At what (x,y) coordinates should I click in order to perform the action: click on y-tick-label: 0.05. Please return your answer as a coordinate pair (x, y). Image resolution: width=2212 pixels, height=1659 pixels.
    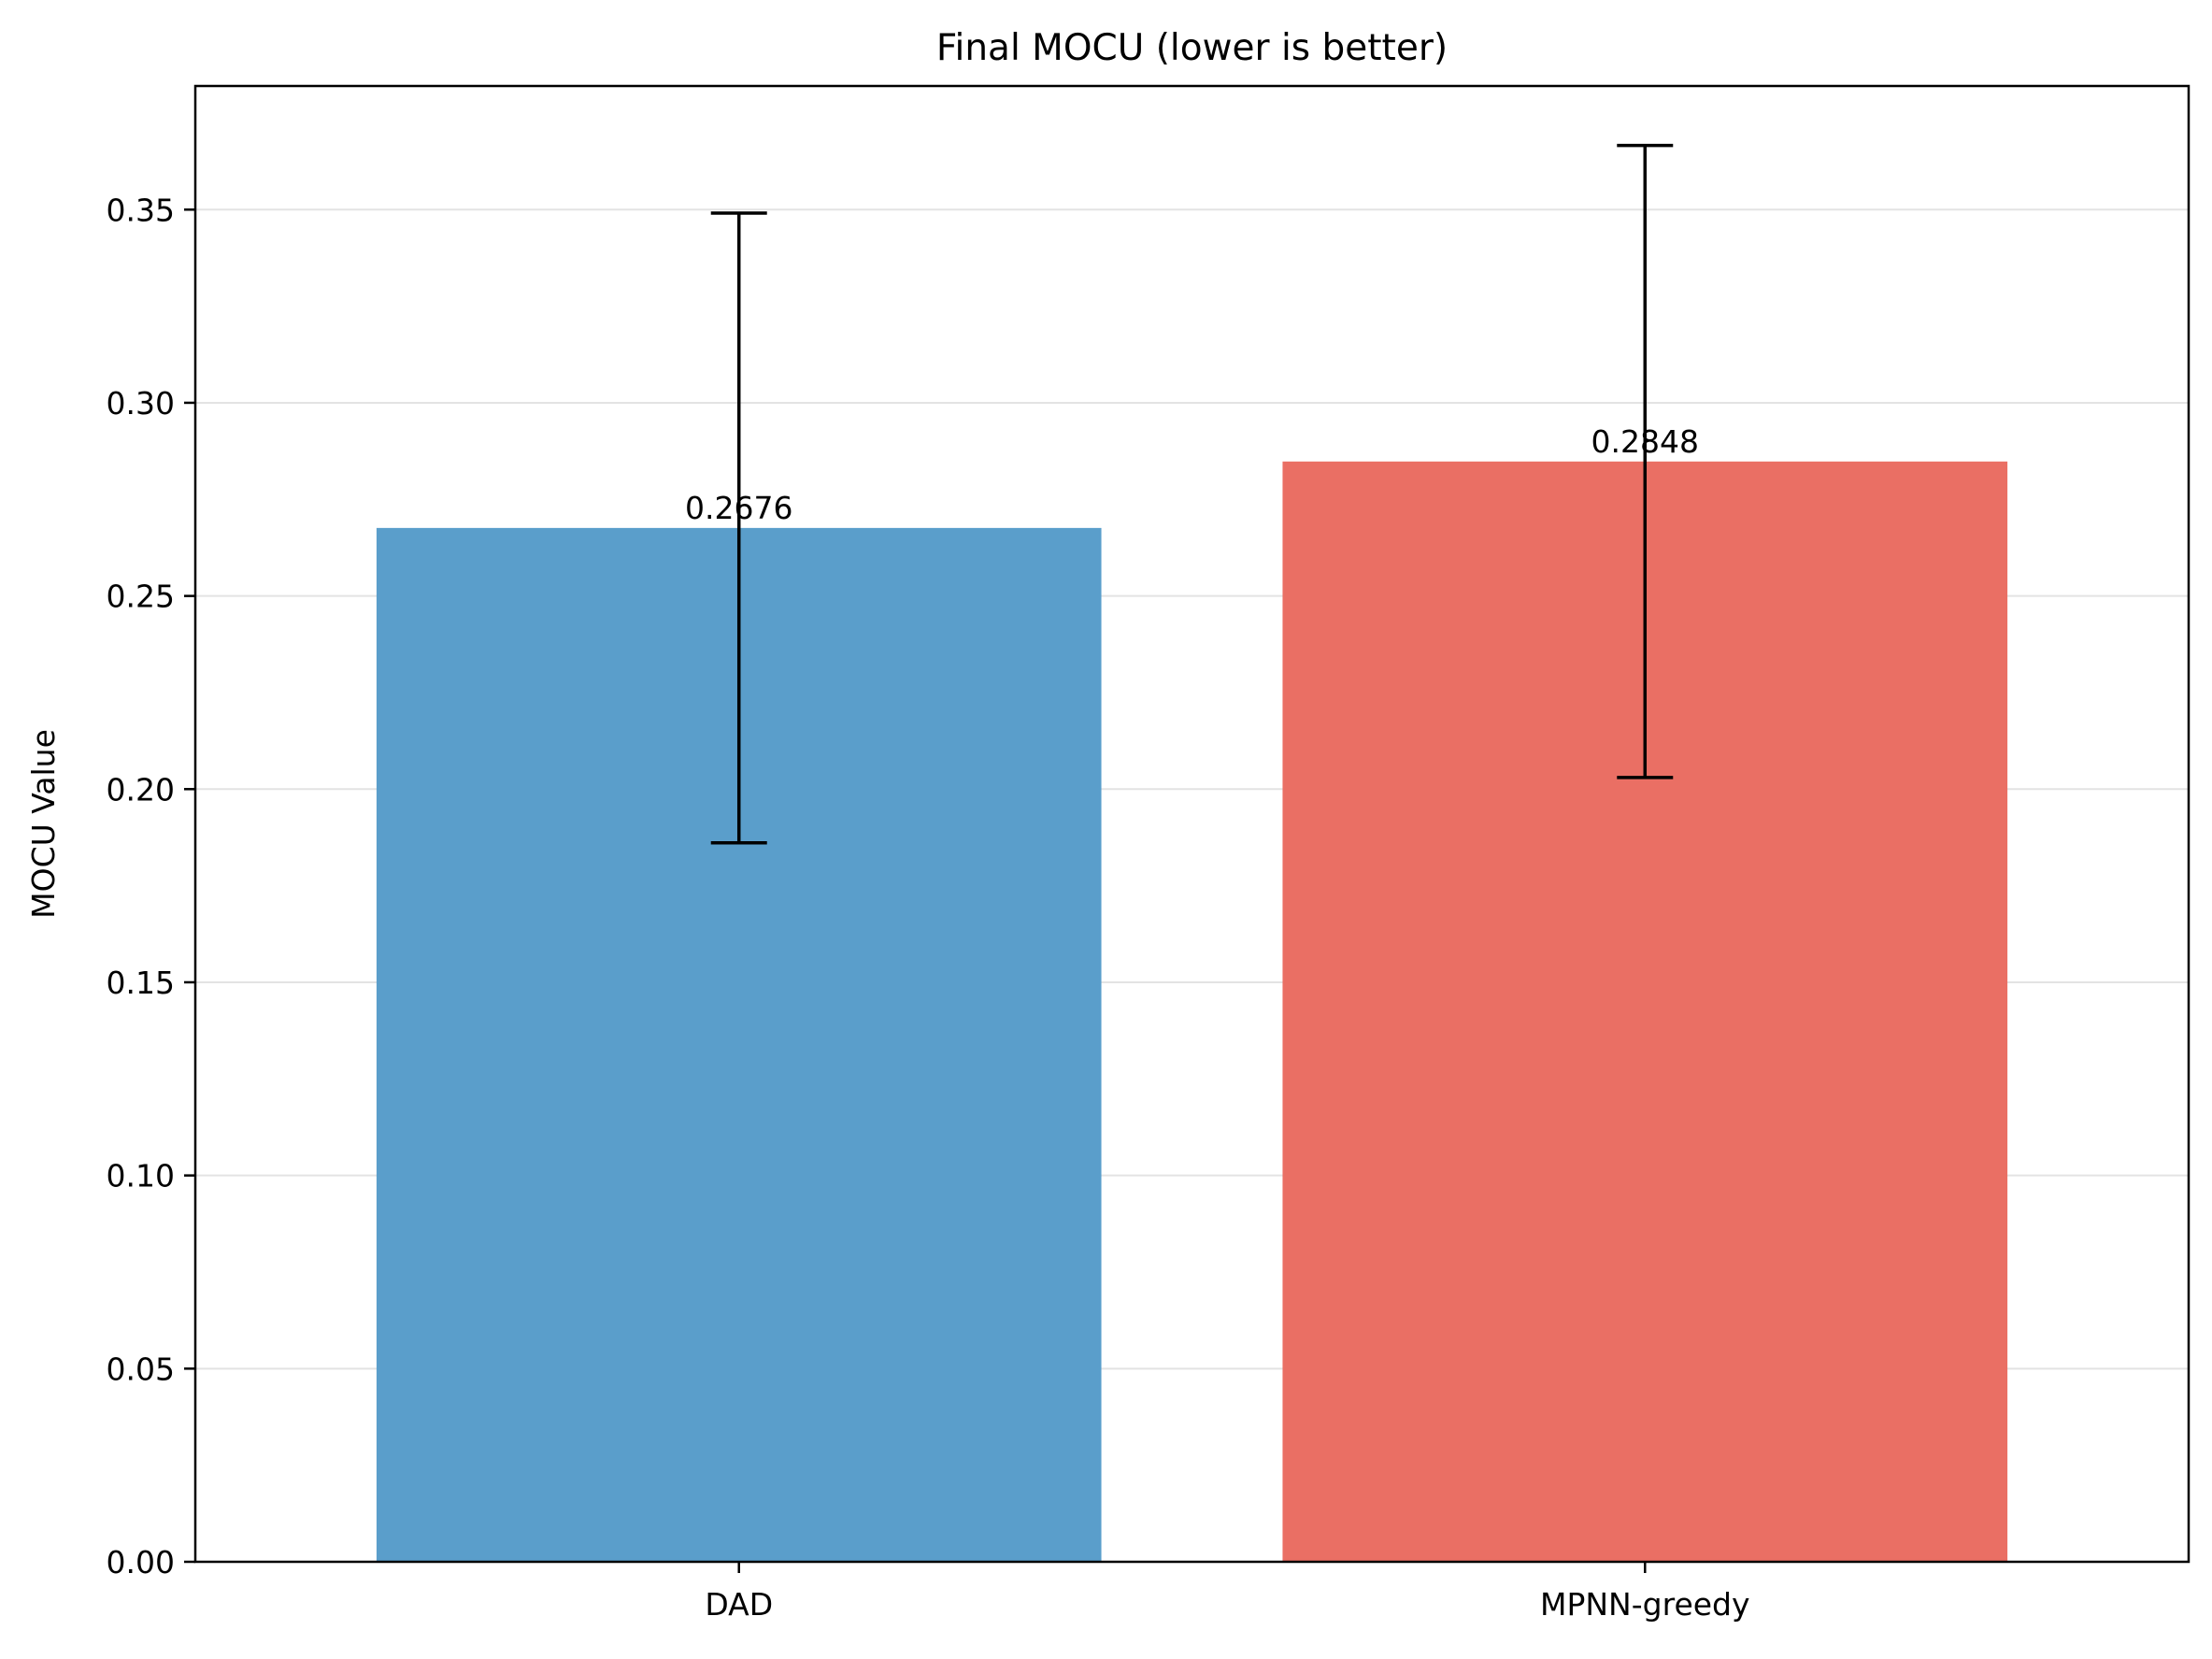
    Looking at the image, I should click on (141, 1369).